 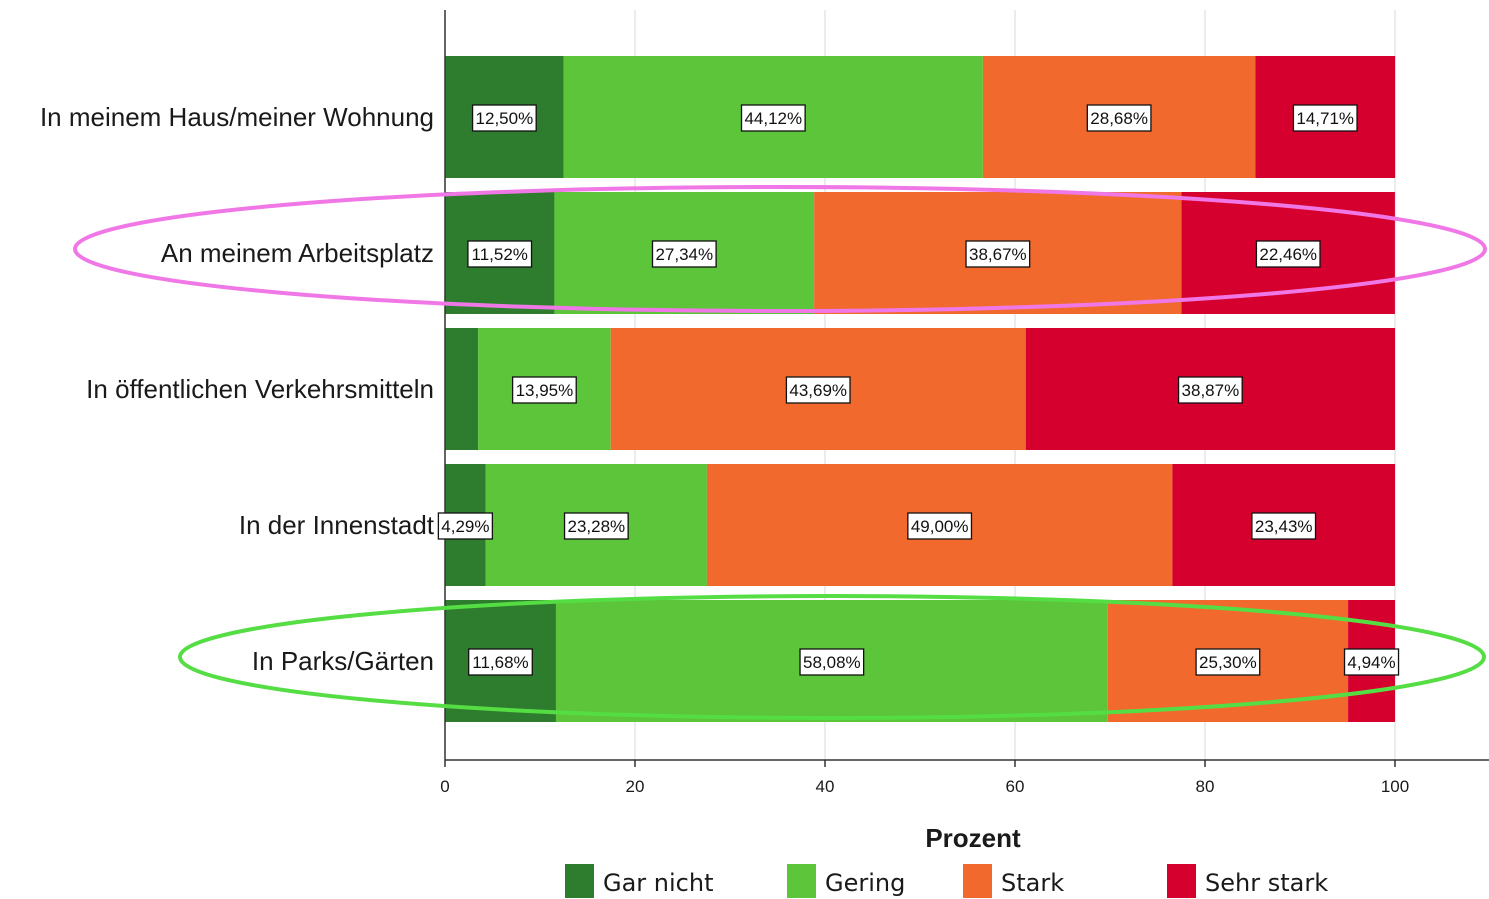 I want to click on data-label: 58,08%, so click(x=832, y=662).